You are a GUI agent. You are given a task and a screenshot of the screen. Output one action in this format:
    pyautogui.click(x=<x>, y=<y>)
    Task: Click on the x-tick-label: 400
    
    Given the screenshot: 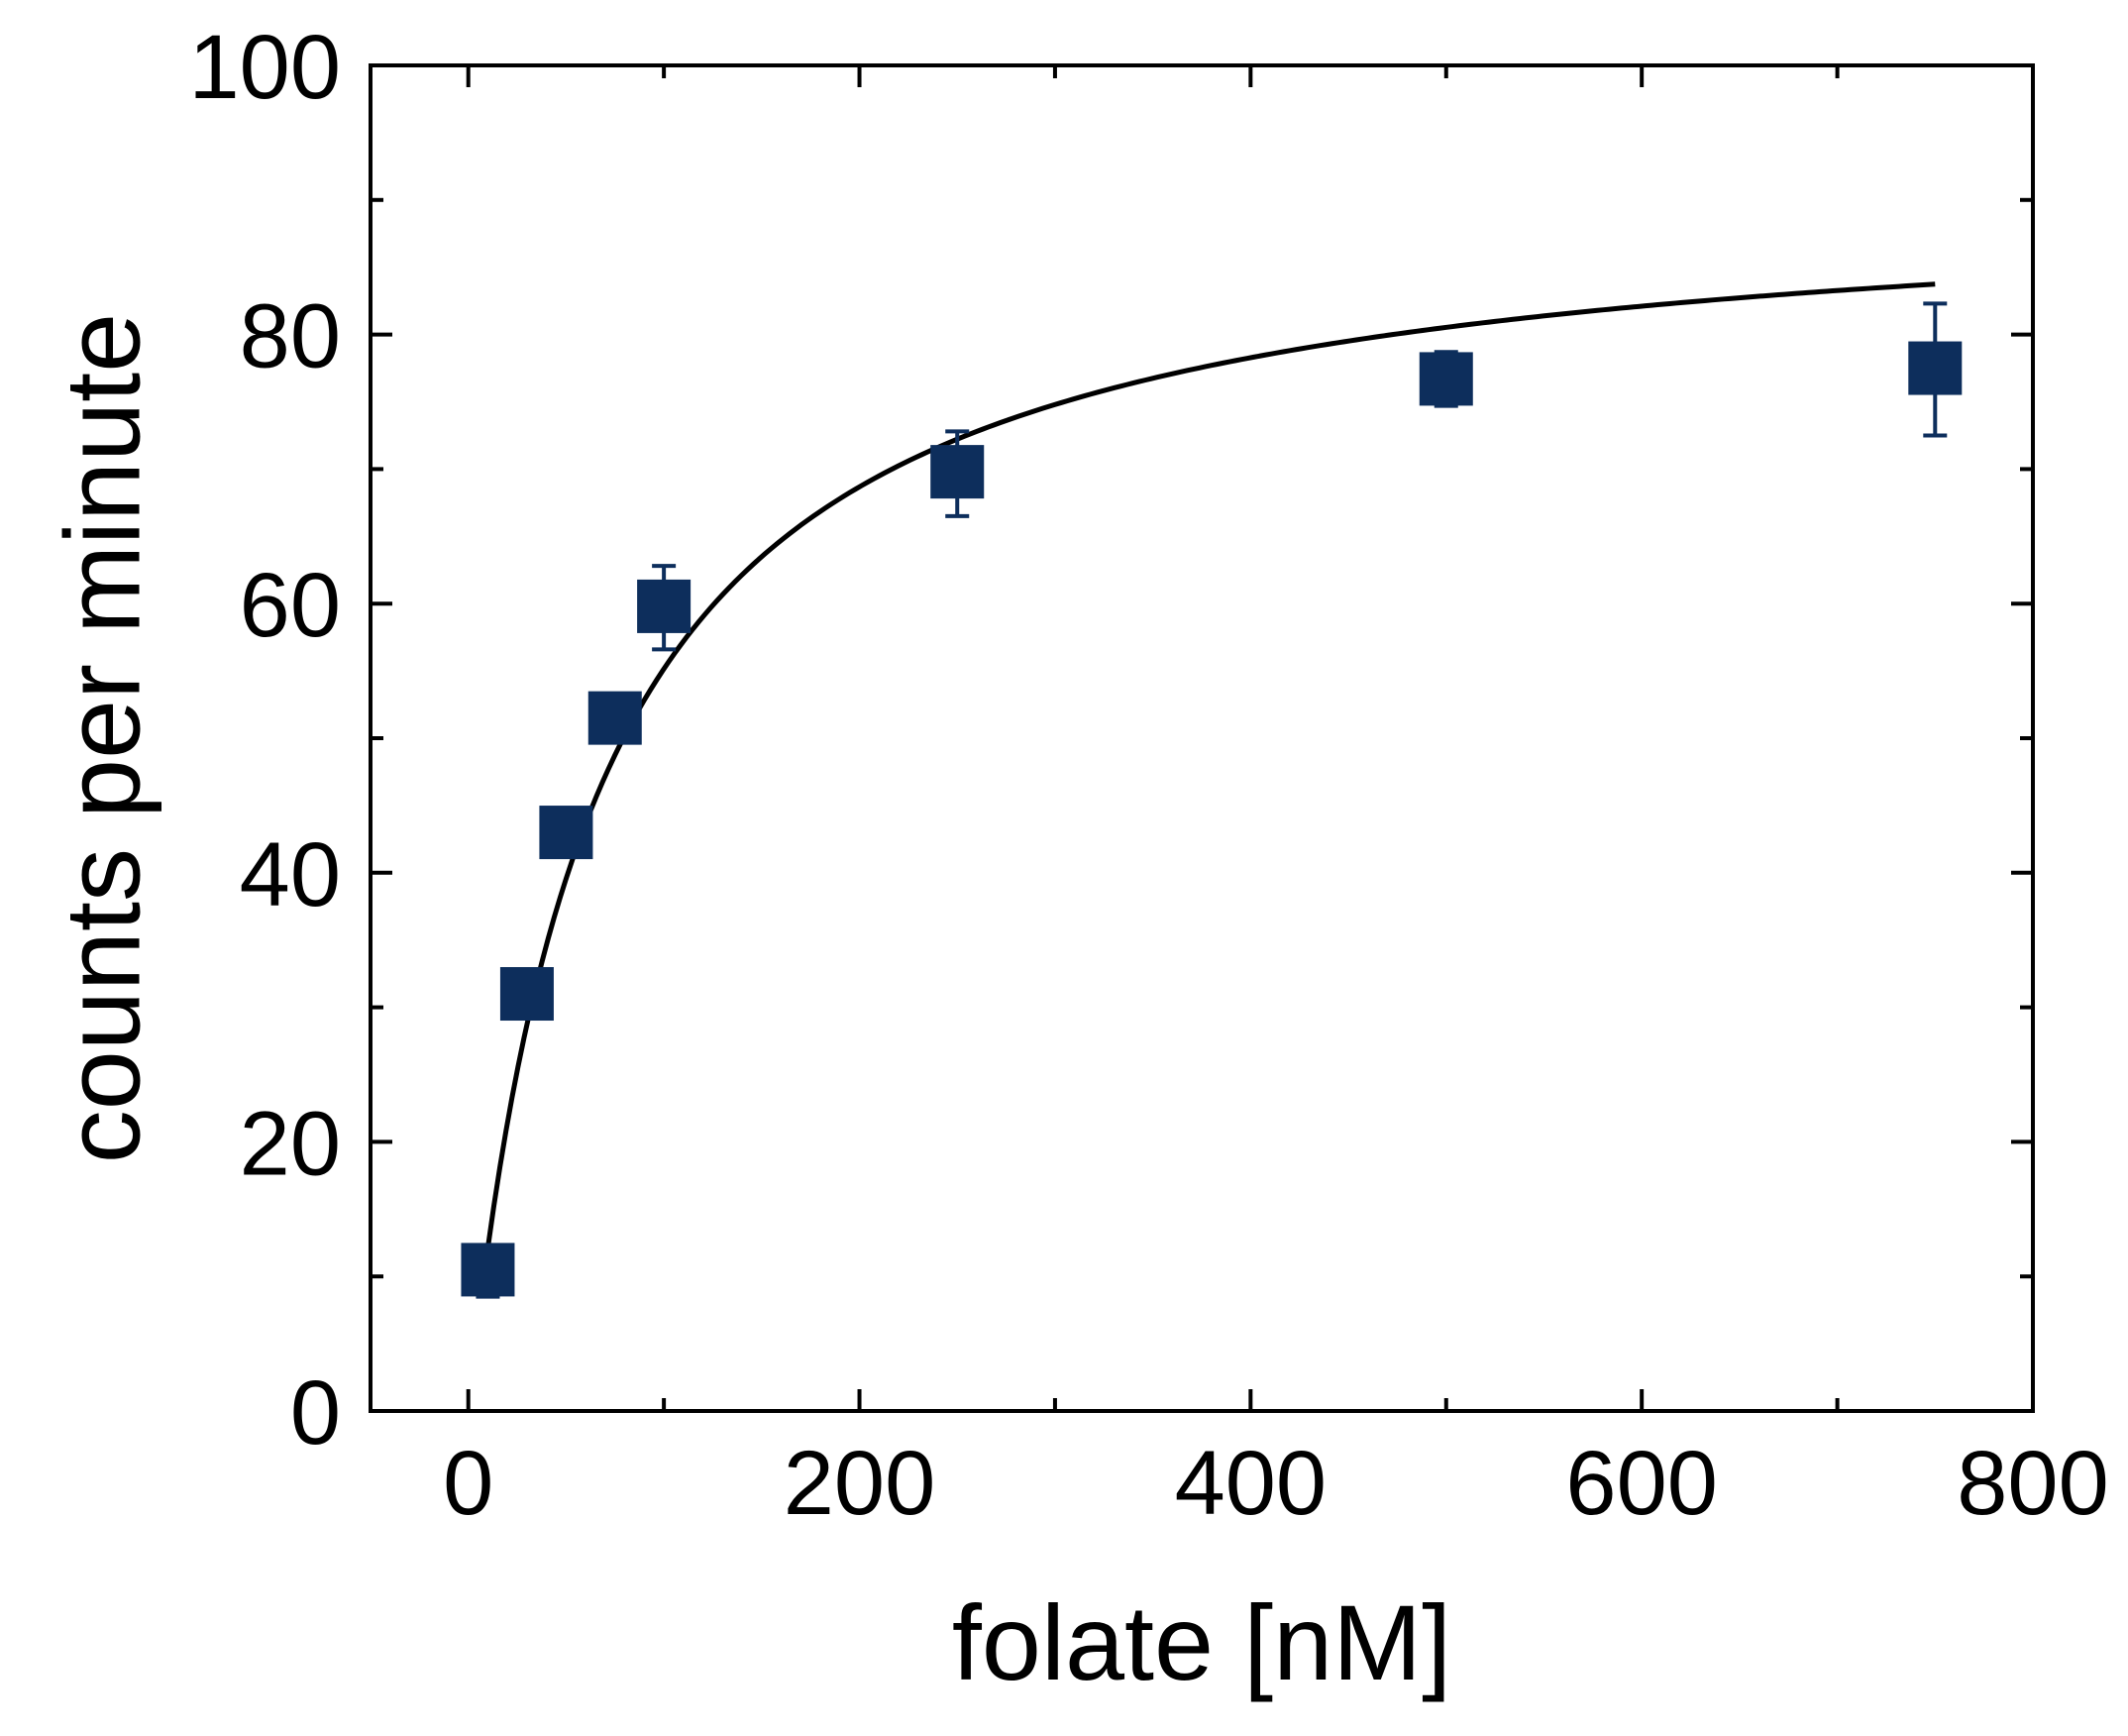 What is the action you would take?
    pyautogui.click(x=1251, y=1483)
    